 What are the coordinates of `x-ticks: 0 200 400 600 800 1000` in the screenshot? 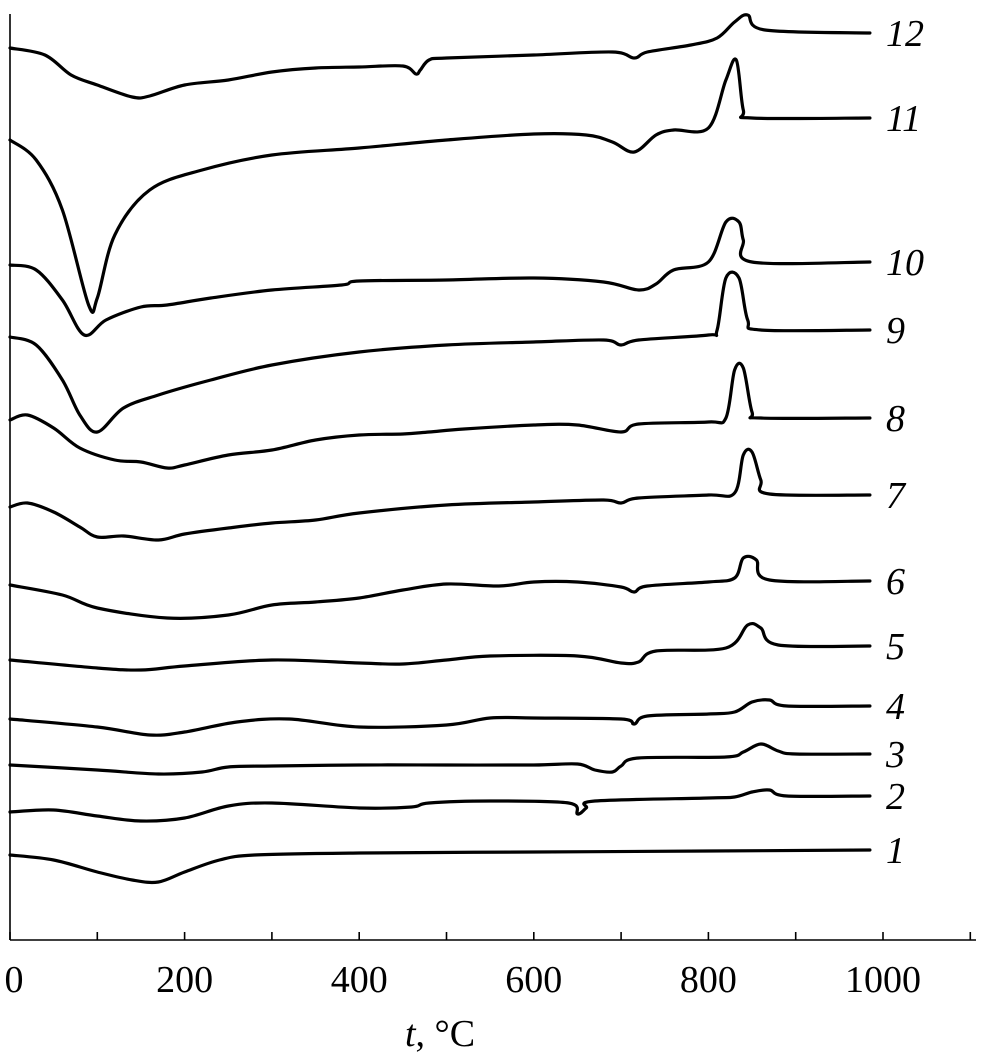 It's located at (488, 966).